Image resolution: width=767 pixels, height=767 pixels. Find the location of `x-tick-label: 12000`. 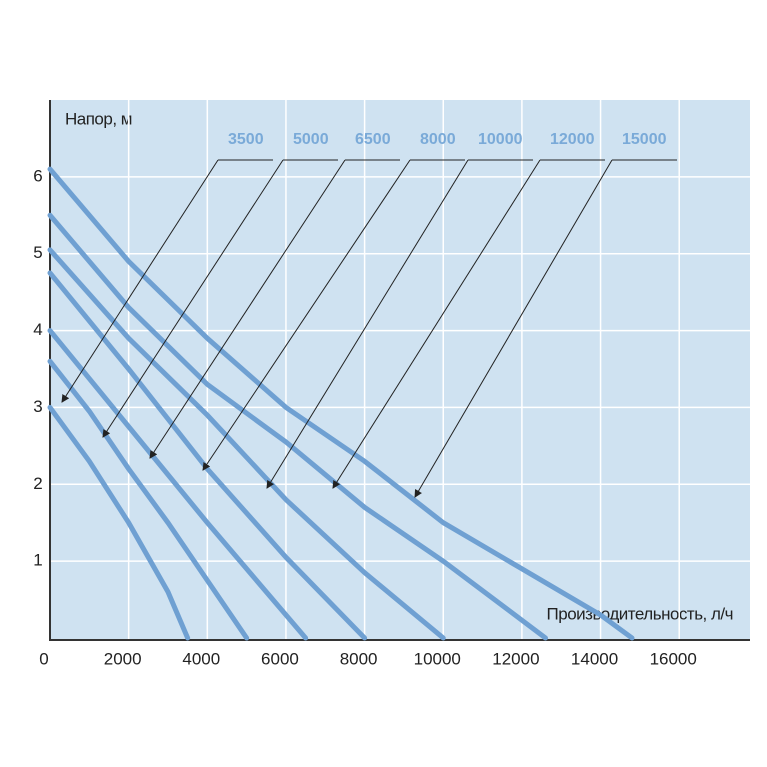

x-tick-label: 12000 is located at coordinates (515, 658).